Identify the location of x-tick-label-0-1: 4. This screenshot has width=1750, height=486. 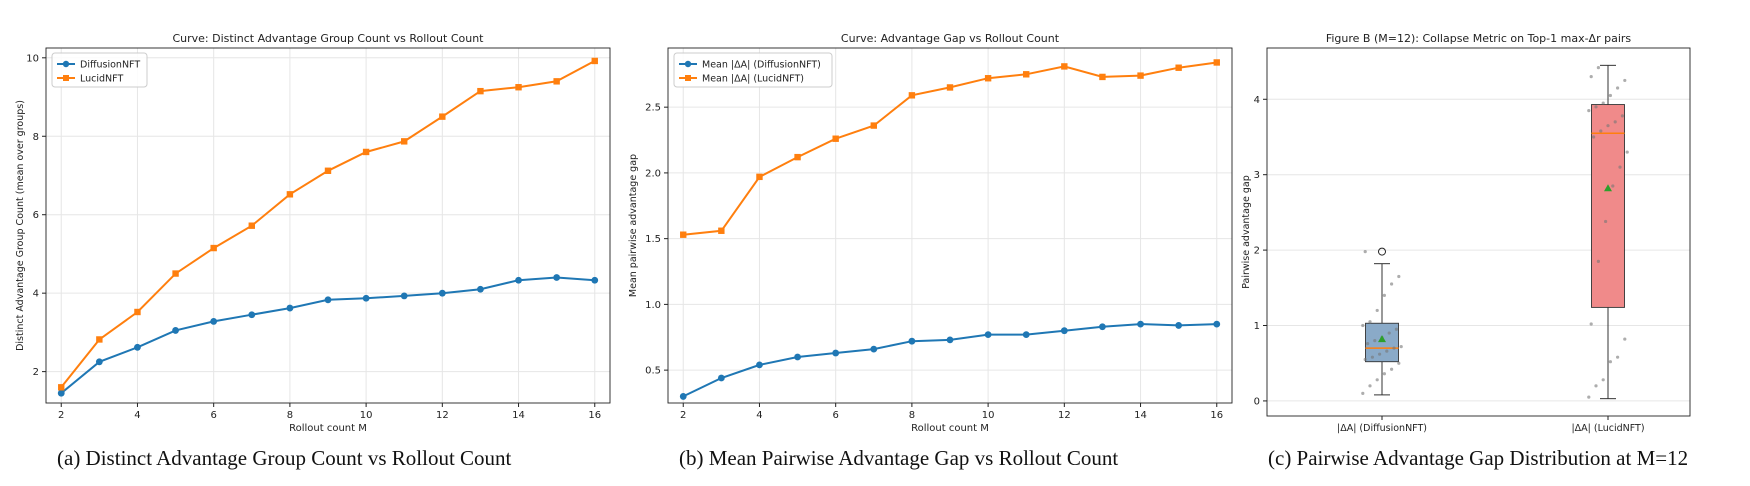
(137, 415).